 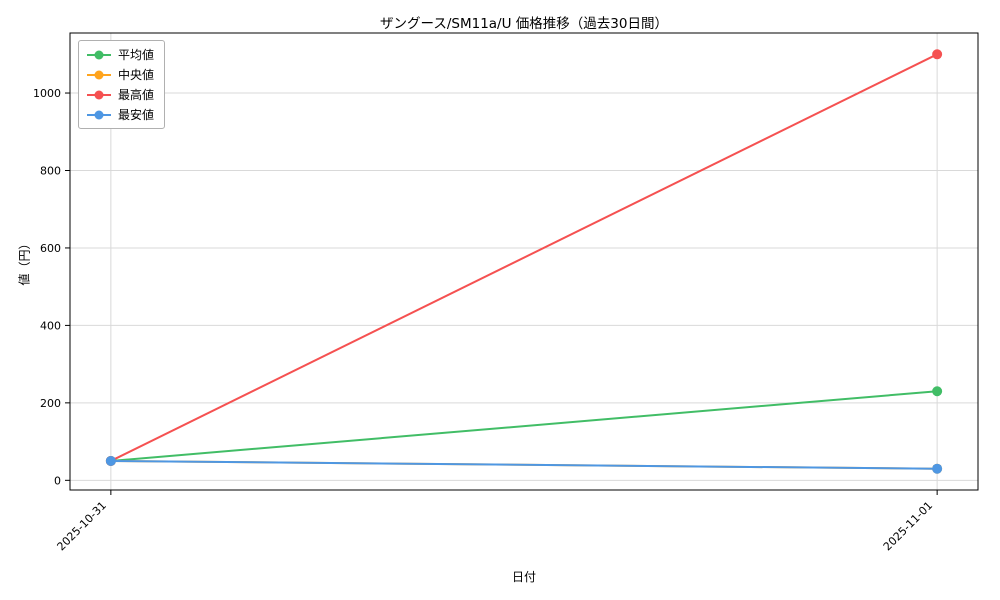 I want to click on y-tick-label: 0, so click(x=57, y=480).